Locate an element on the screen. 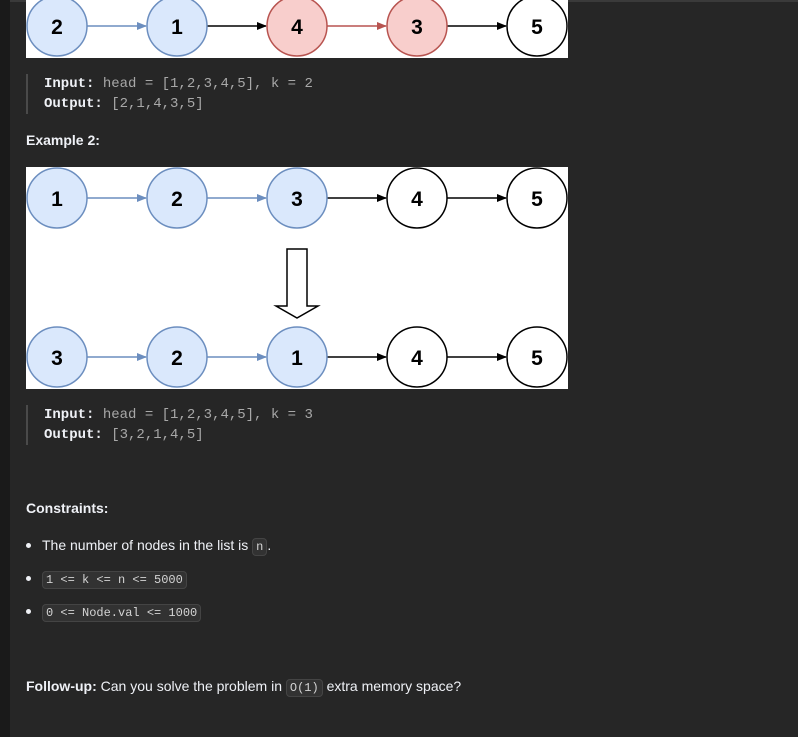 This screenshot has height=737, width=798. input-value: head = [1,2,3,4,5], k = 2 is located at coordinates (203, 84).